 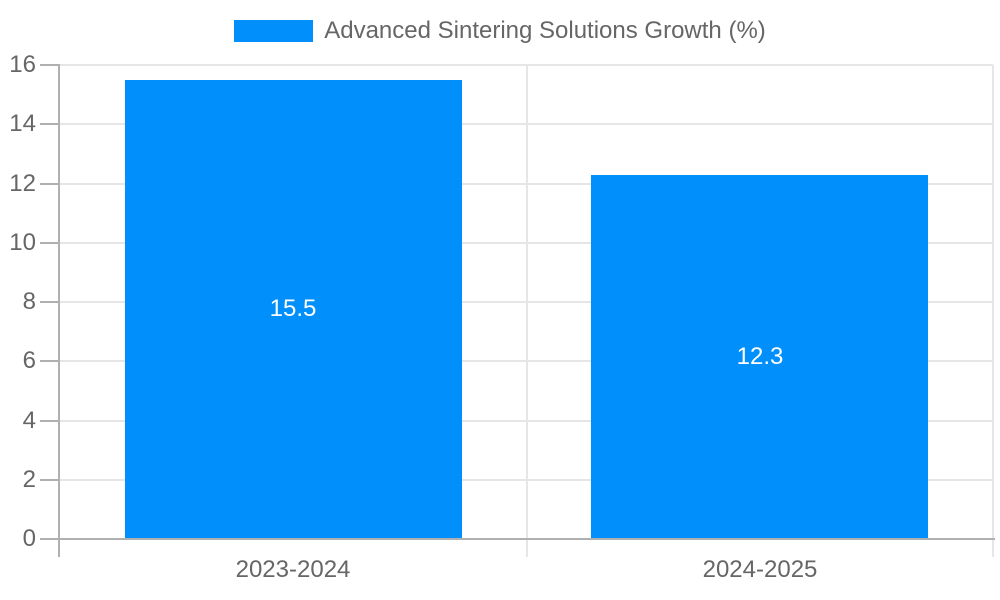 I want to click on bar-value-label: 15.5, so click(x=293, y=308).